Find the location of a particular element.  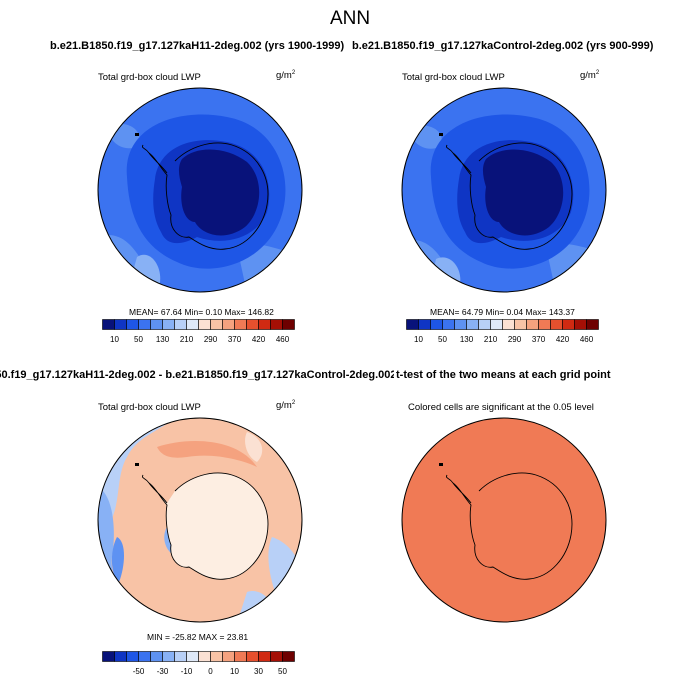

panel2-polar-map is located at coordinates (504, 190).